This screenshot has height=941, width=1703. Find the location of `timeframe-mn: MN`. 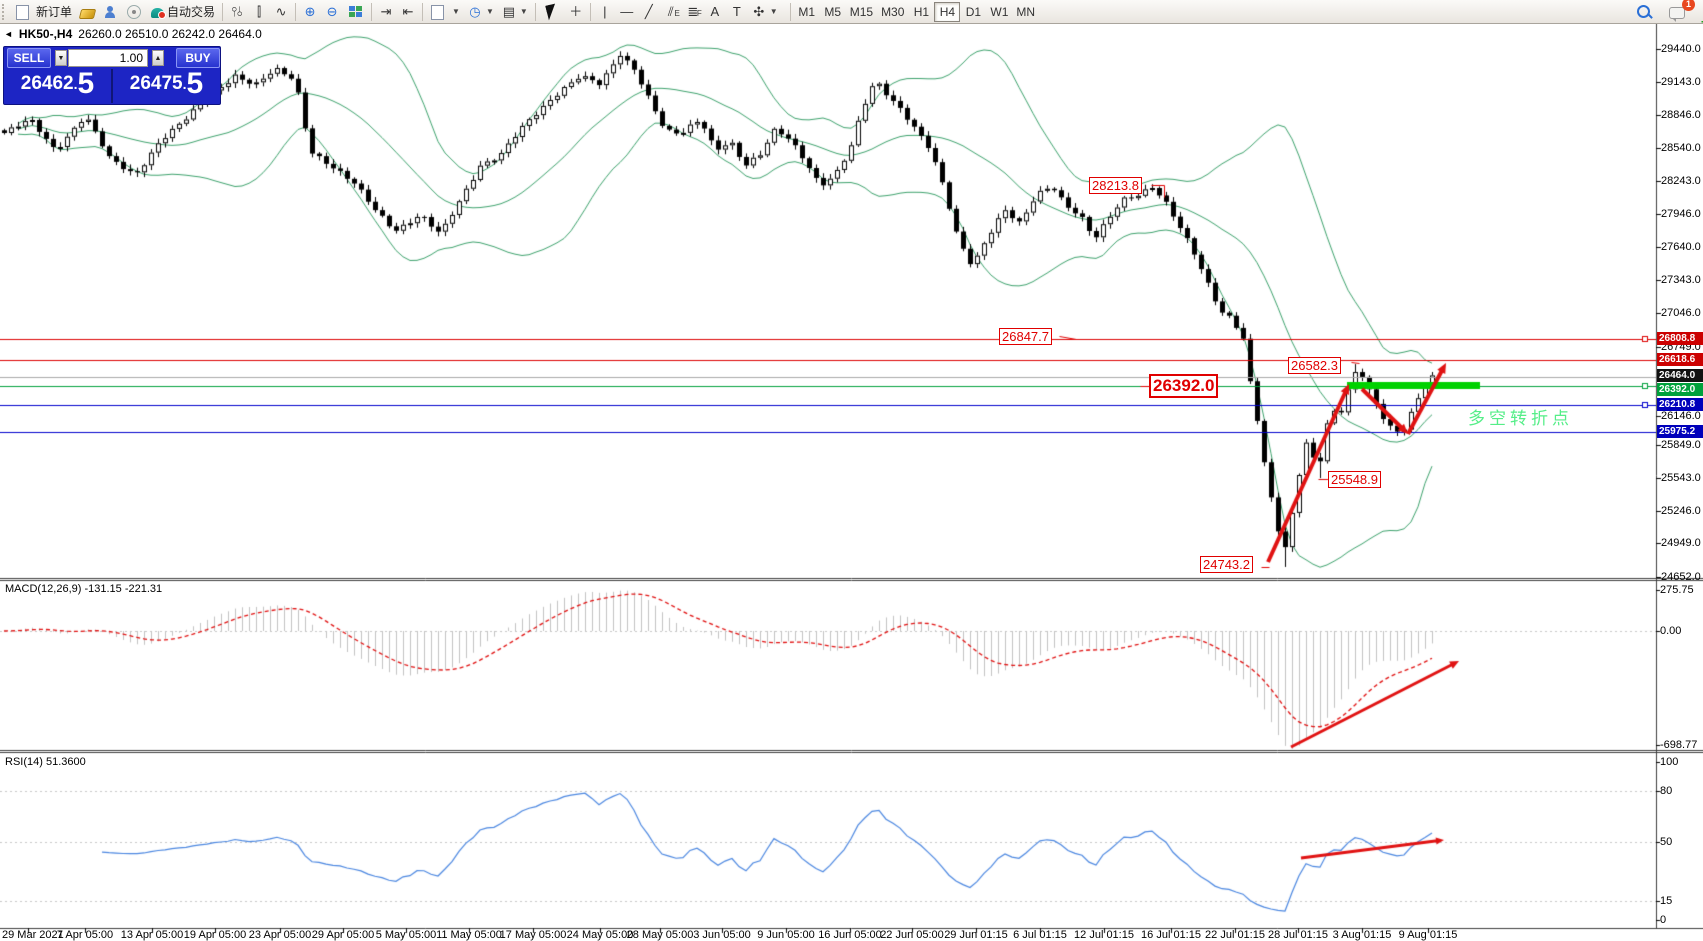

timeframe-mn: MN is located at coordinates (1025, 12).